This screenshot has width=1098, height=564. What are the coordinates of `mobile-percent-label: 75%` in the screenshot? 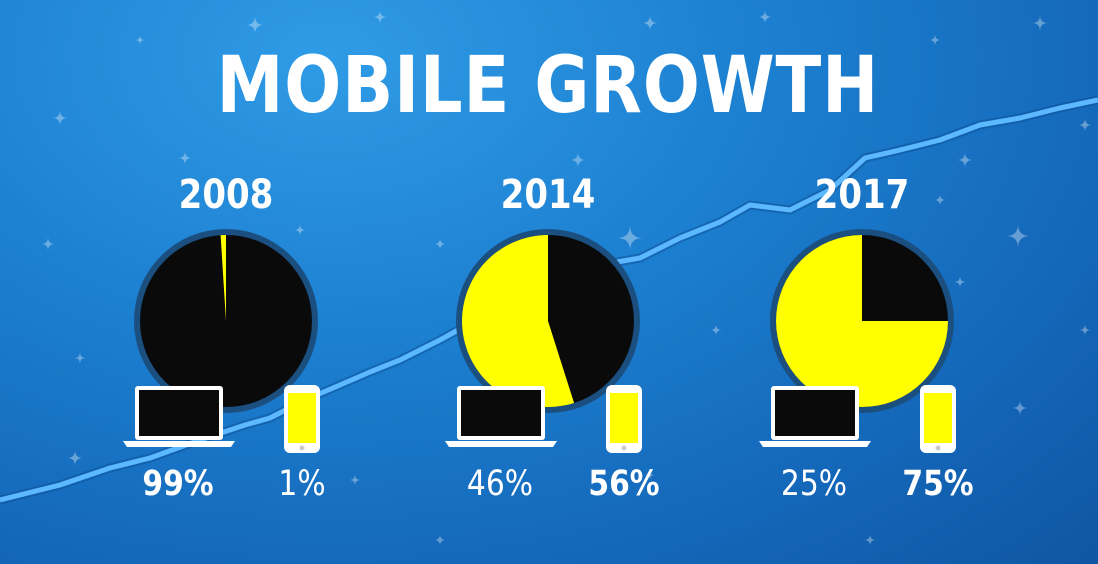 It's located at (938, 484).